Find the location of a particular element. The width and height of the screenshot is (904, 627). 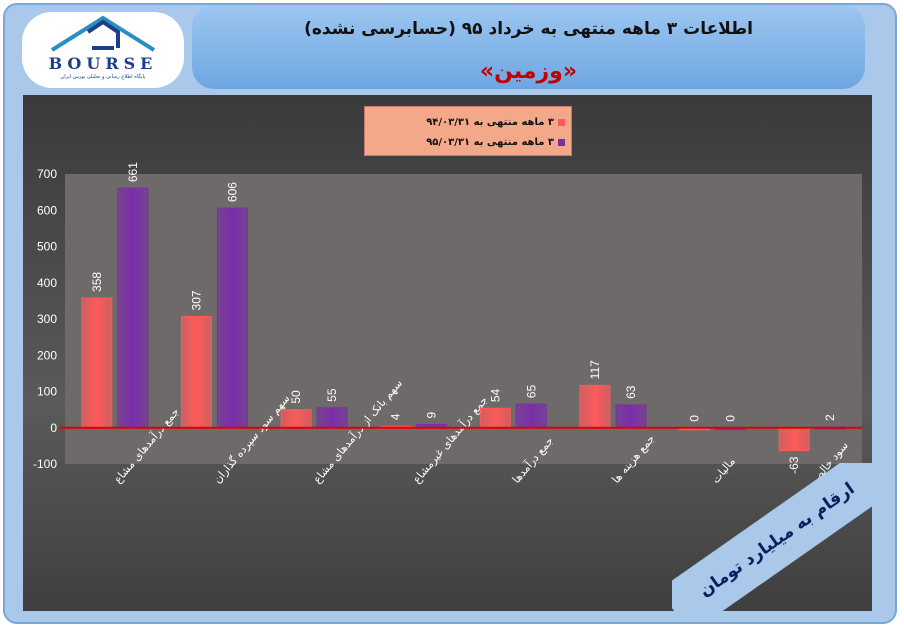

data-label: 50 is located at coordinates (296, 397).